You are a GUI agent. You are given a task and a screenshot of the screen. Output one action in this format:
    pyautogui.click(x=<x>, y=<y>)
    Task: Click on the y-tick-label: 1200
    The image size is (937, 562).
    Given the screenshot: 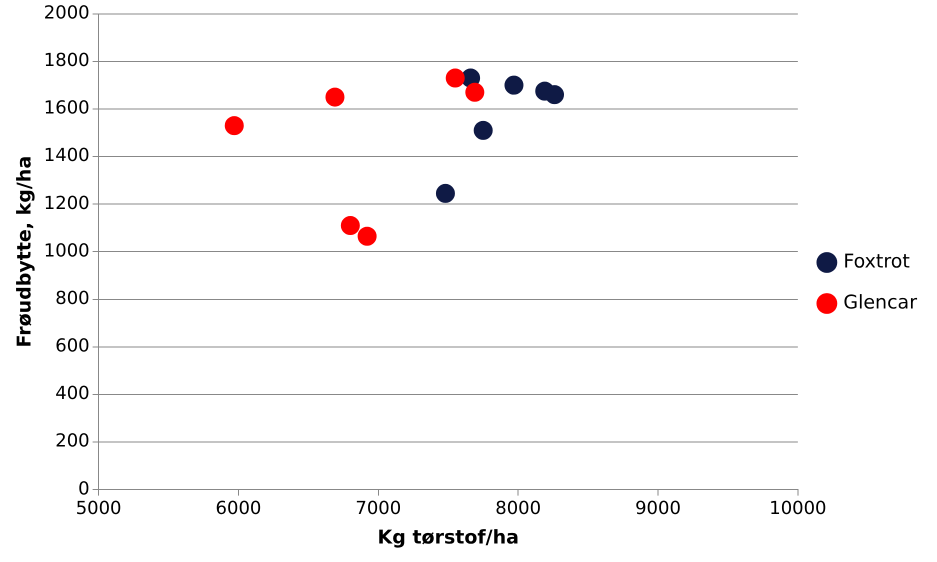 What is the action you would take?
    pyautogui.click(x=67, y=203)
    